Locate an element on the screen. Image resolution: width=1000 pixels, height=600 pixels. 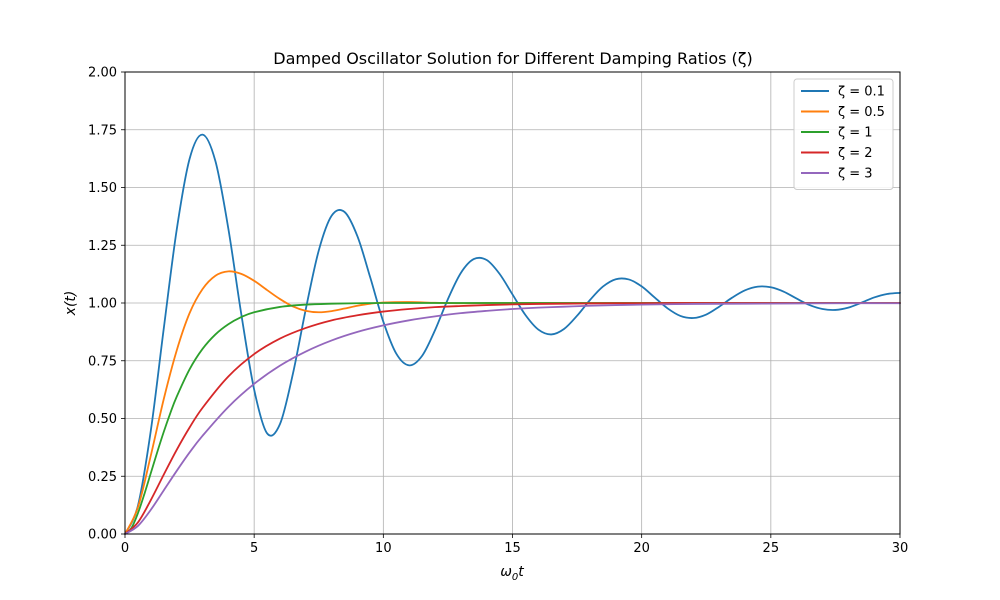
y-tick-label: 0.50 is located at coordinates (102, 419).